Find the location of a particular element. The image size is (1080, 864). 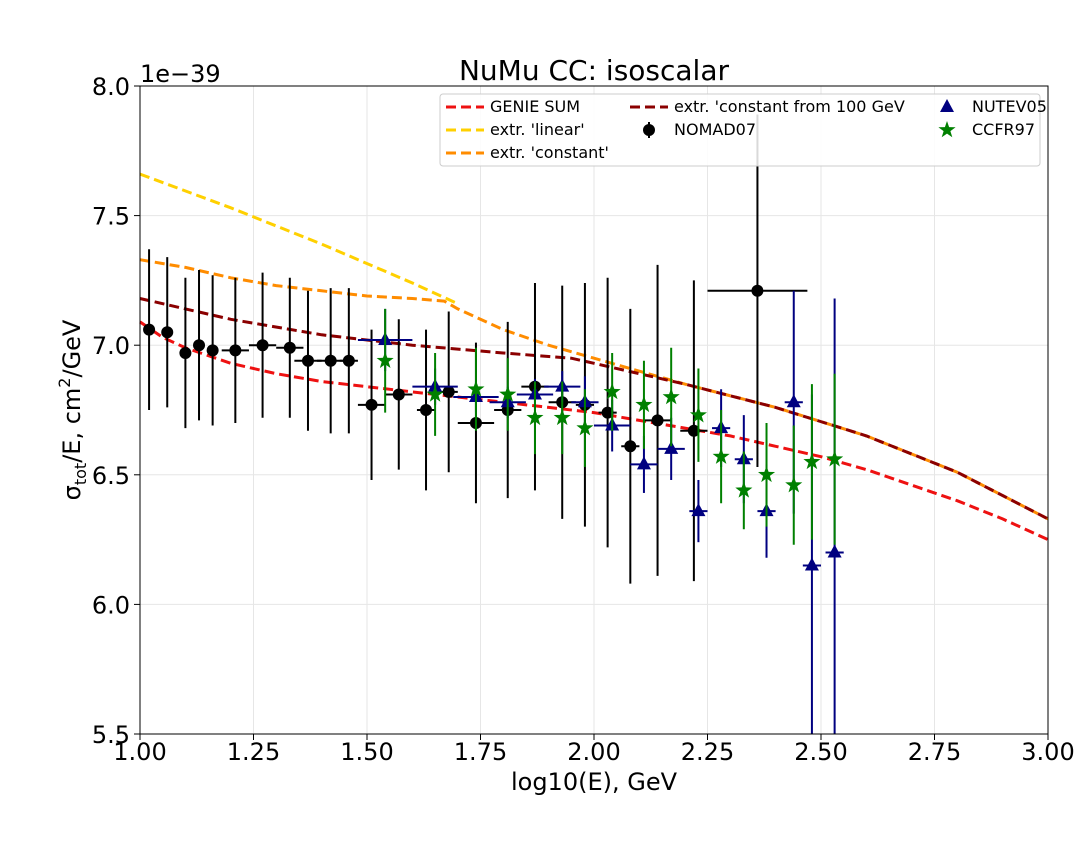

x-tick-label: 1.25 is located at coordinates (253, 752).